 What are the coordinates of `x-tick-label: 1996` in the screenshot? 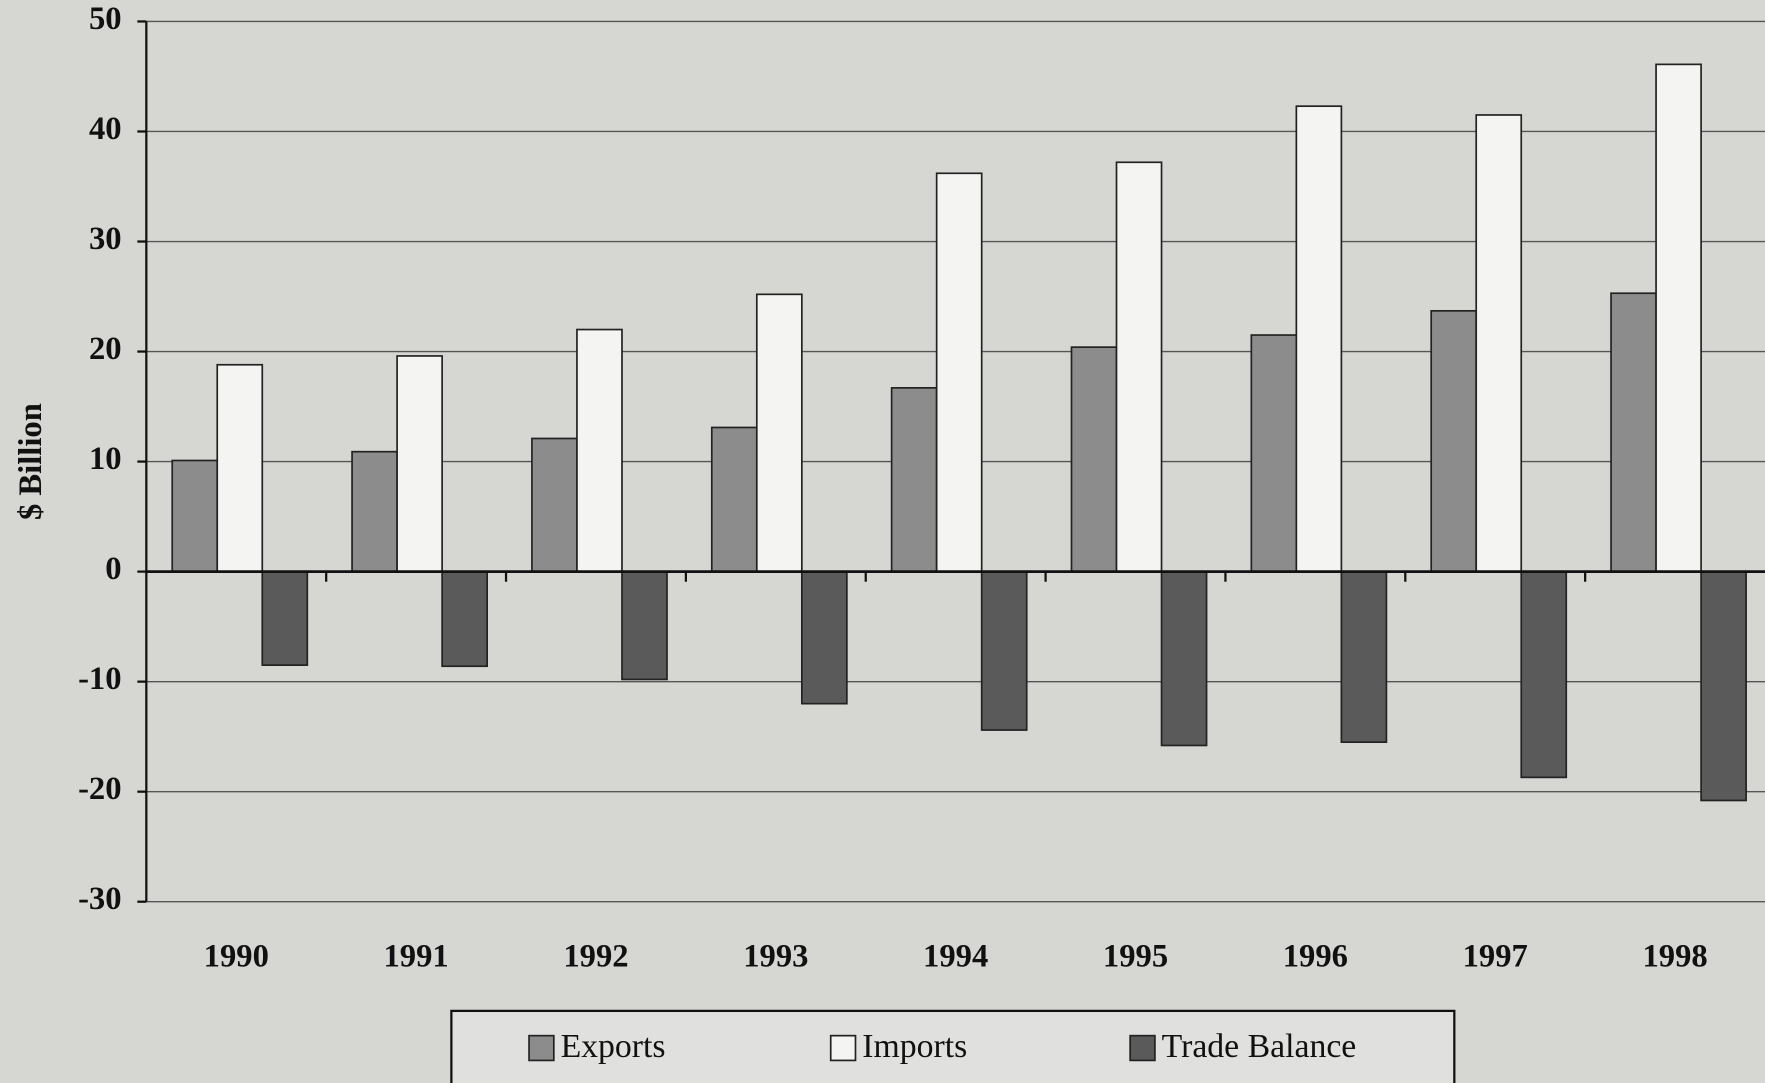 It's located at (1315, 957).